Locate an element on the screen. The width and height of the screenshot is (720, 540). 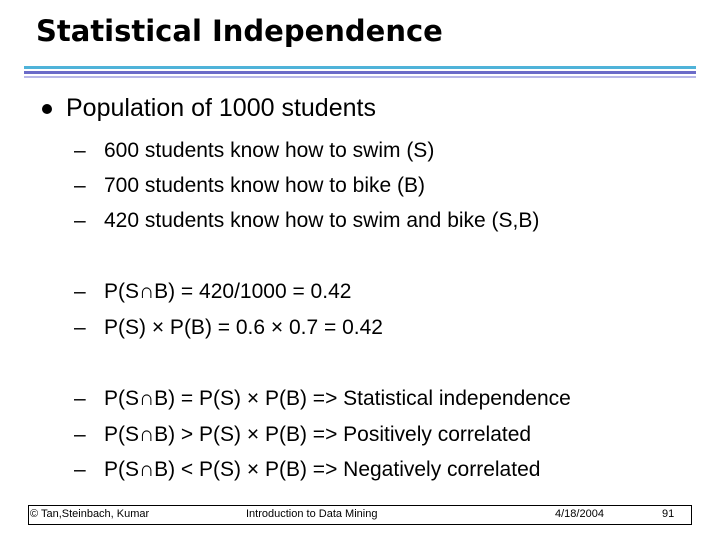
sub-bullet-bike: –700 students know how to bike (B) is located at coordinates (249, 186).